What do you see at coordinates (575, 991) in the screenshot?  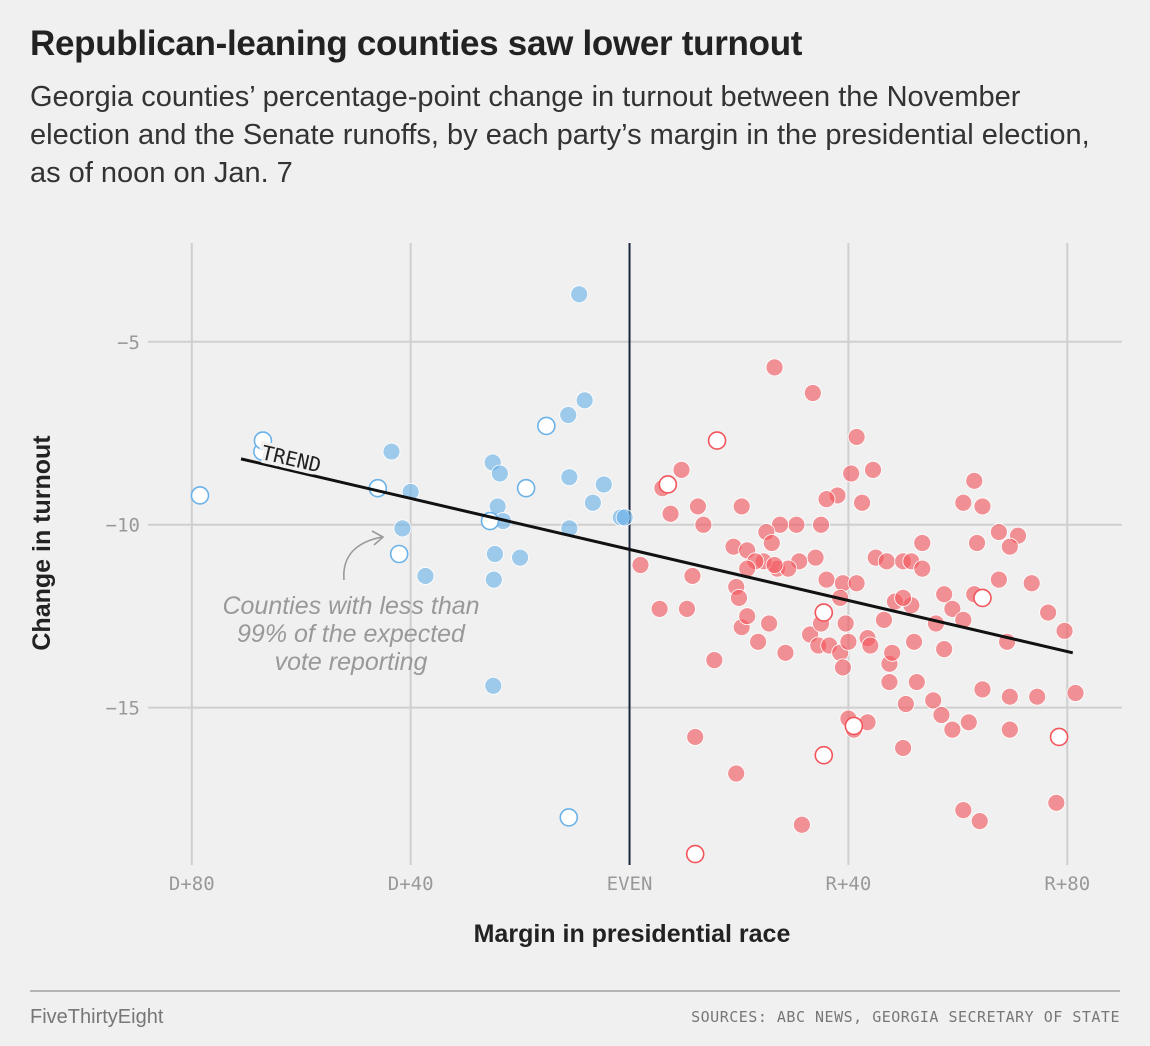 I see `footer-divider` at bounding box center [575, 991].